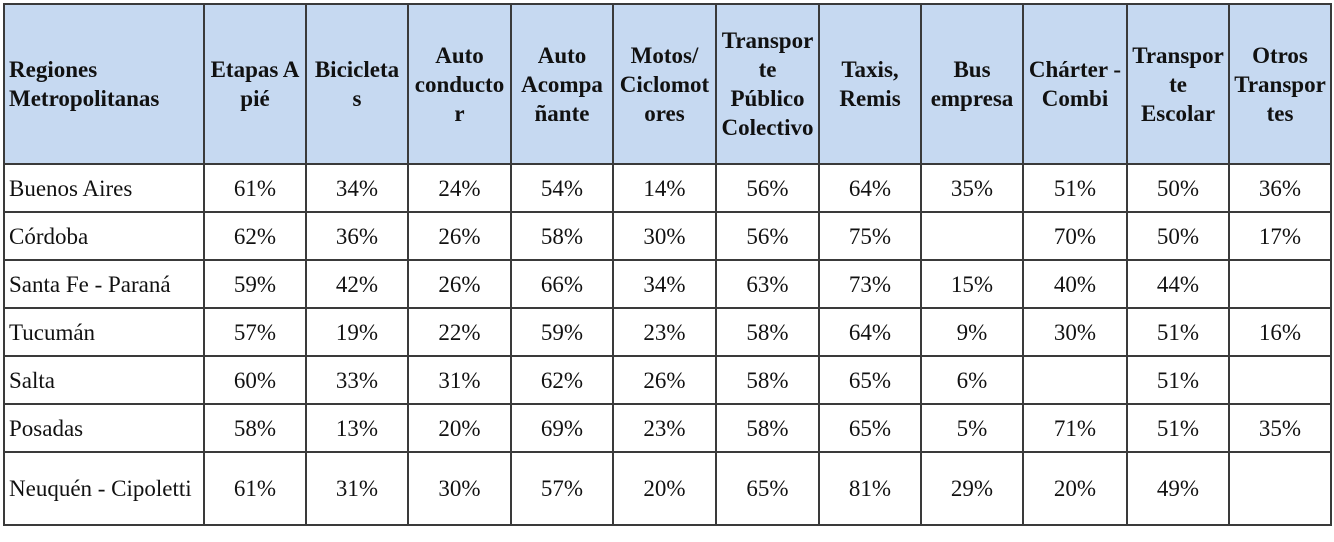  Describe the element at coordinates (255, 380) in the screenshot. I see `value-cell: 60%` at that location.